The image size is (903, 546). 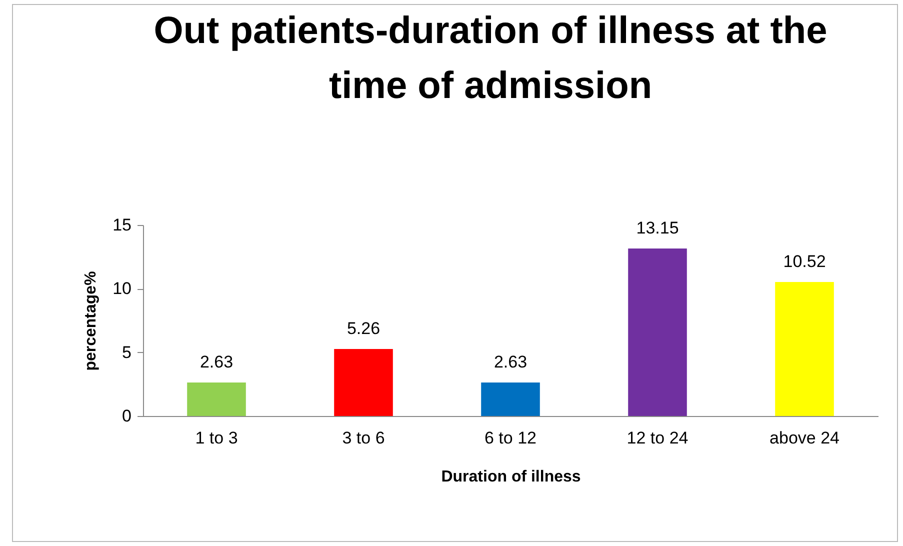 What do you see at coordinates (805, 438) in the screenshot?
I see `x-tick-label: above 24` at bounding box center [805, 438].